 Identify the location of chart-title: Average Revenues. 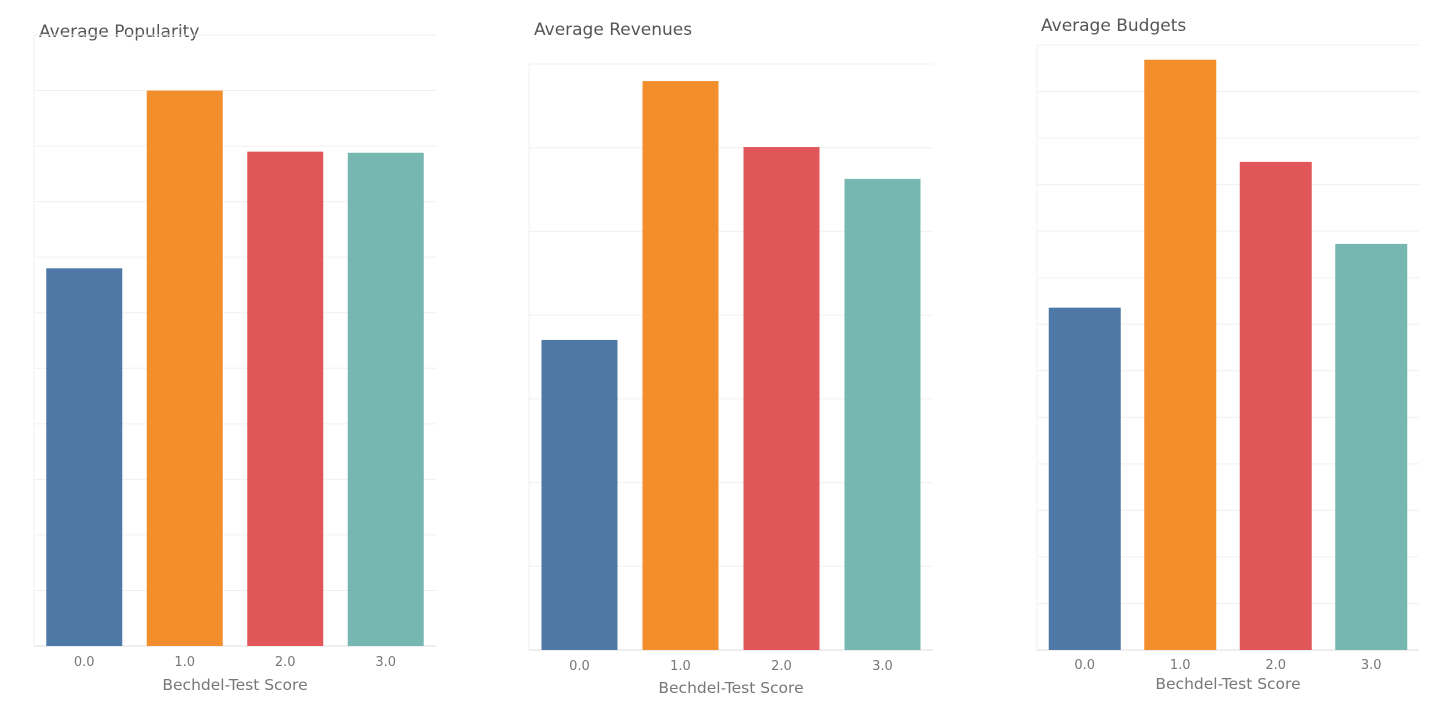
(613, 30).